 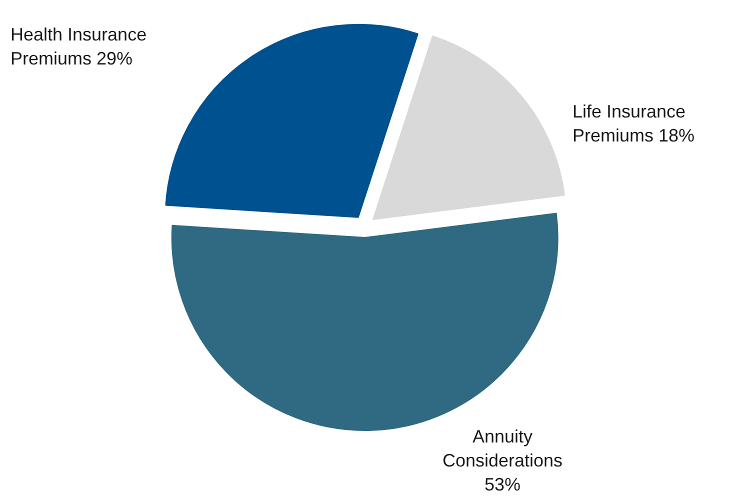 What do you see at coordinates (78, 46) in the screenshot?
I see `slice-label: Health Insurance Premiums 29%` at bounding box center [78, 46].